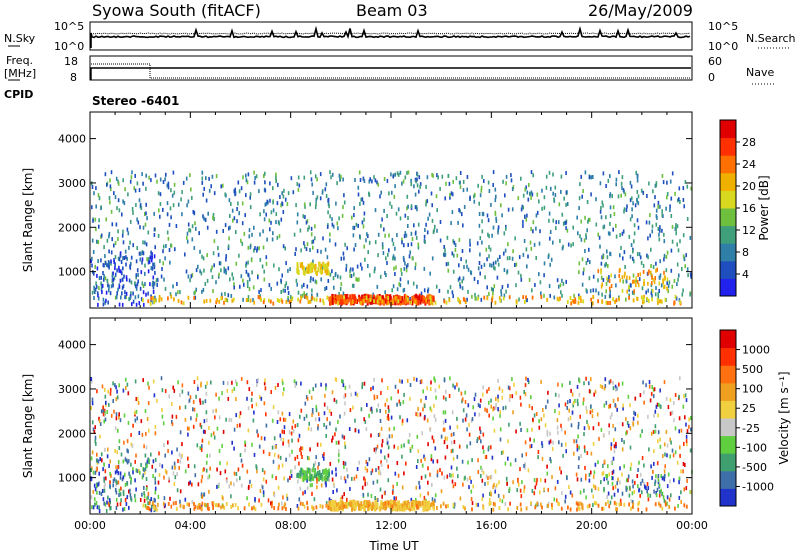  Describe the element at coordinates (745, 252) in the screenshot. I see `colorbar-tick-label: 8` at that location.